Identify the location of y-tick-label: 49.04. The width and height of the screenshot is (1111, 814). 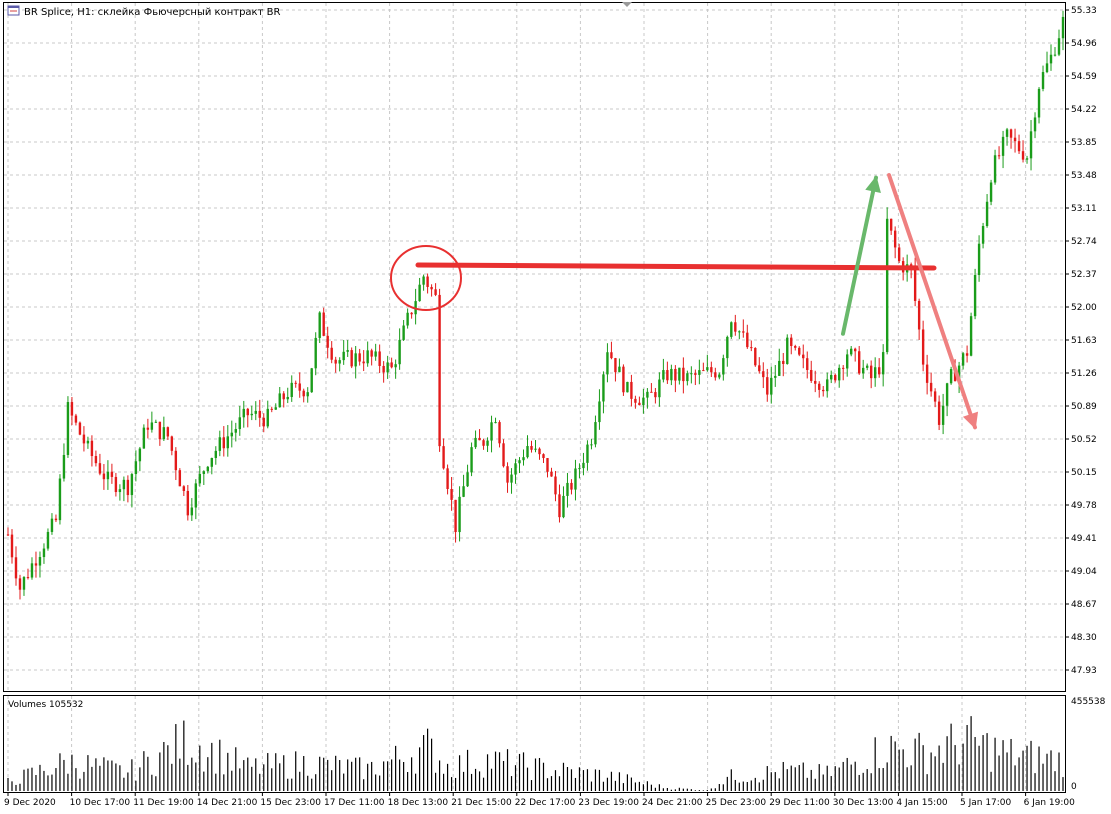
(1084, 572).